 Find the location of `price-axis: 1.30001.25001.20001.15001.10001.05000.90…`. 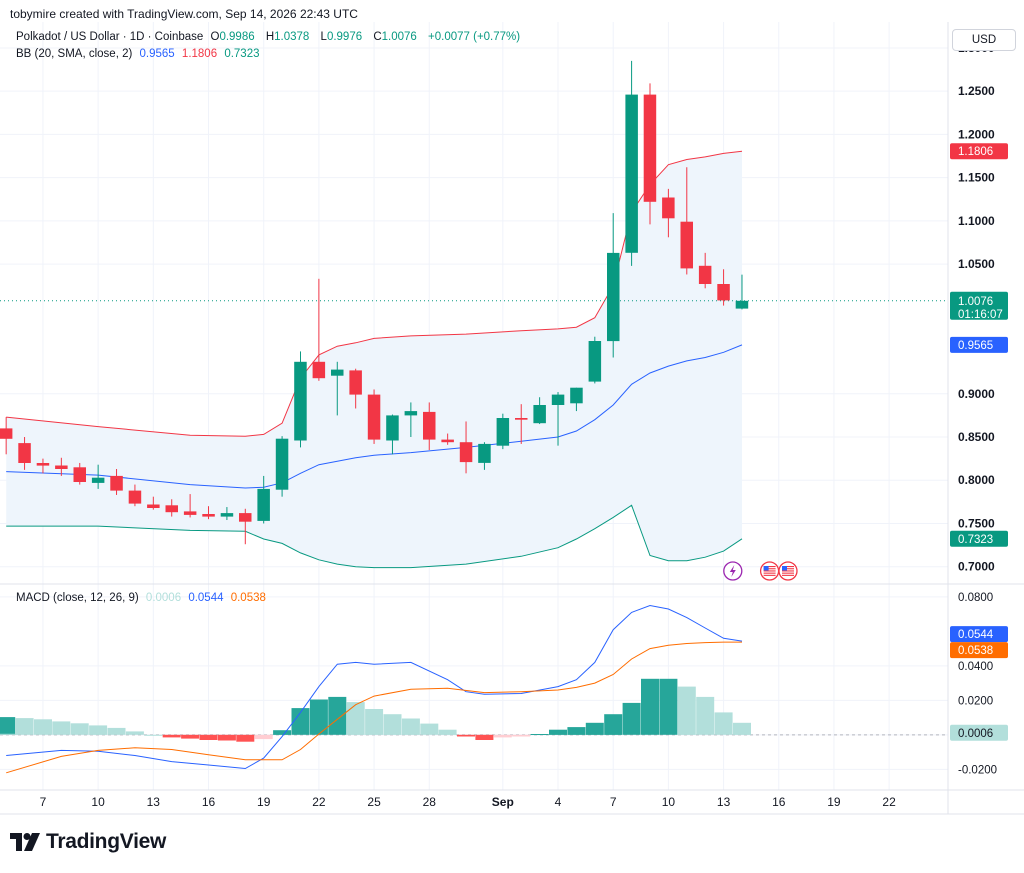

price-axis: 1.30001.25001.20001.15001.10001.05000.90… is located at coordinates (979, 408).